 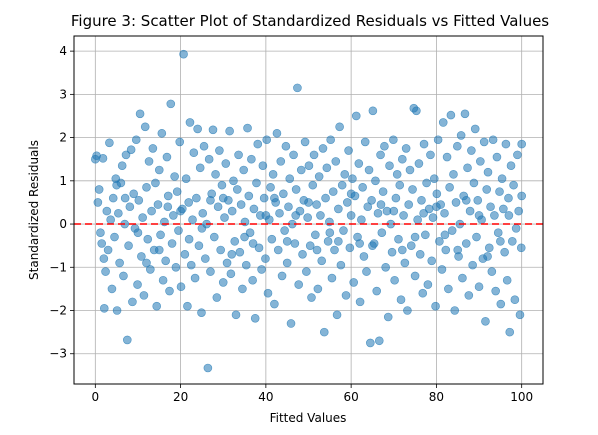 I want to click on y-tick-label: −2, so click(x=58, y=311).